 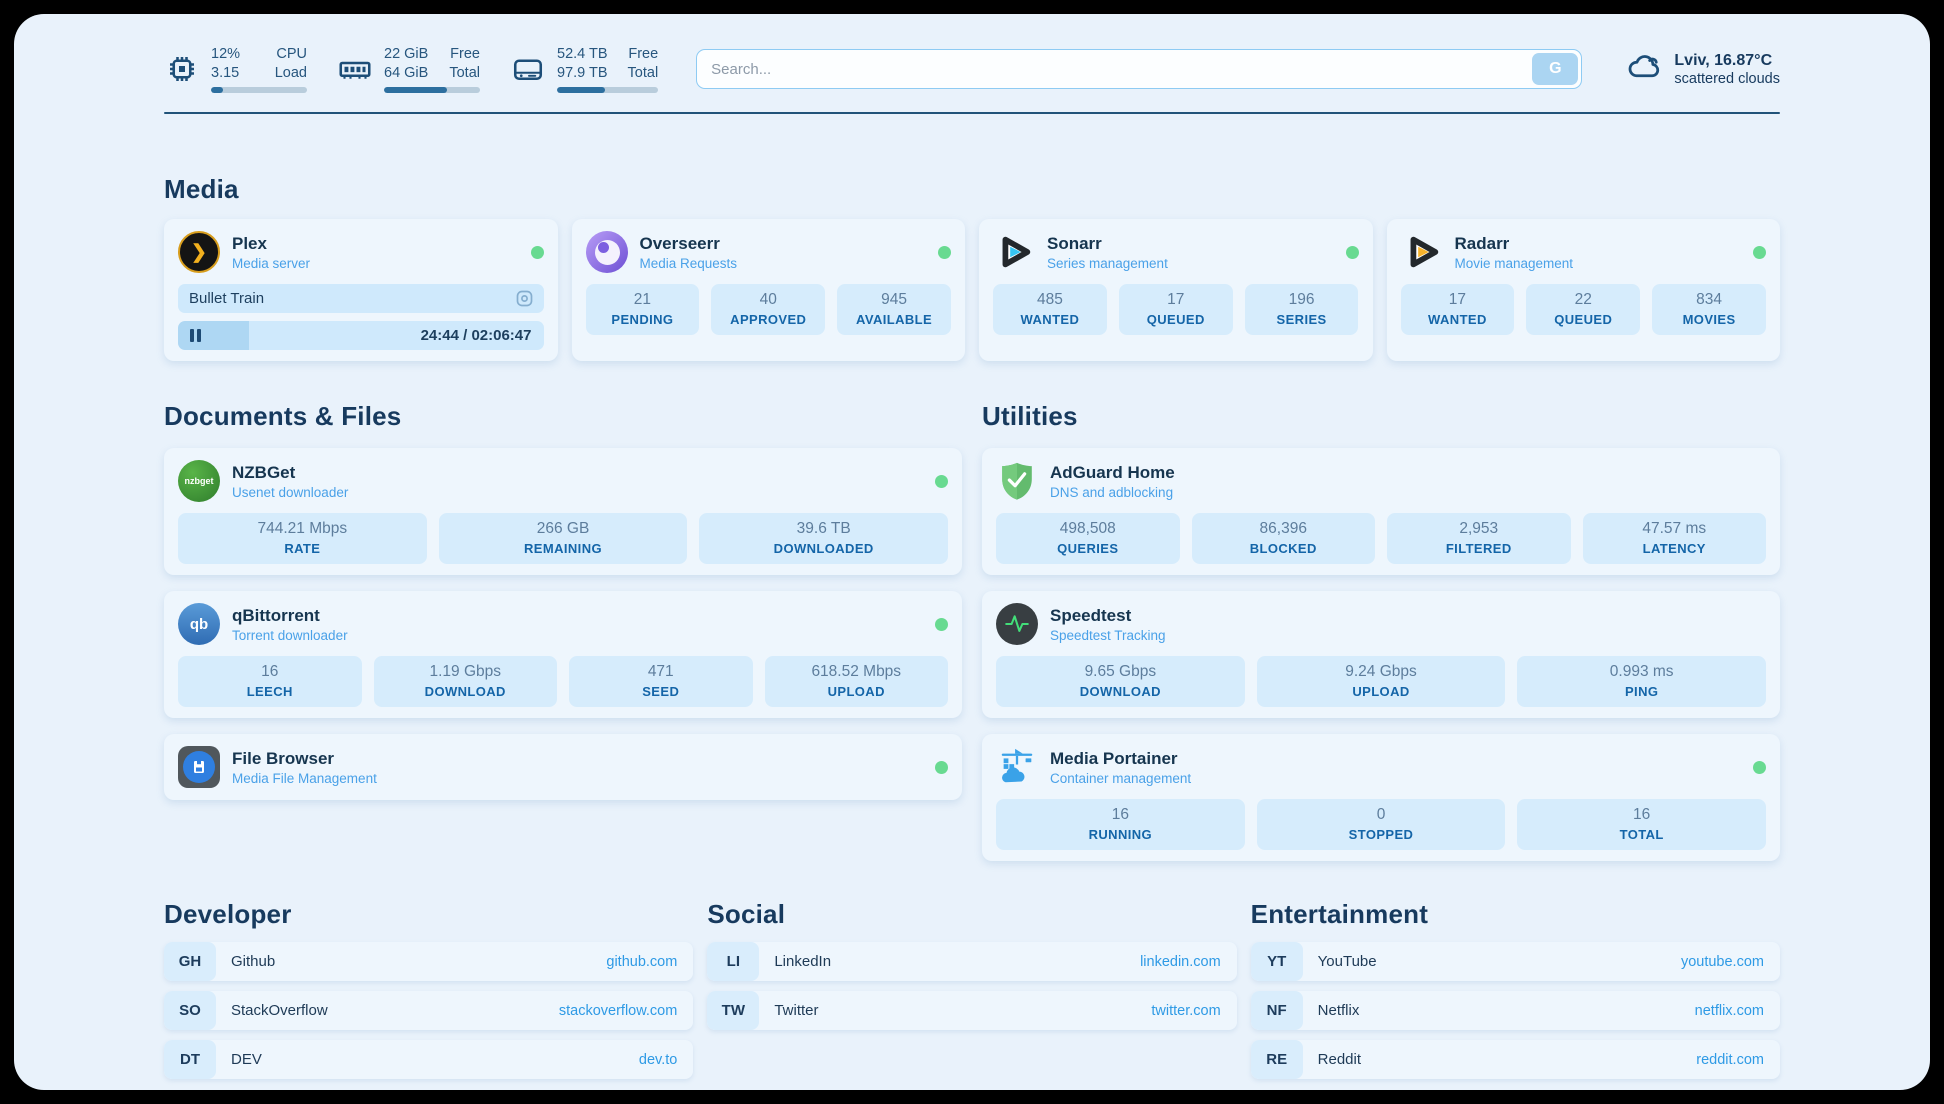 I want to click on search-input, so click(x=1139, y=69).